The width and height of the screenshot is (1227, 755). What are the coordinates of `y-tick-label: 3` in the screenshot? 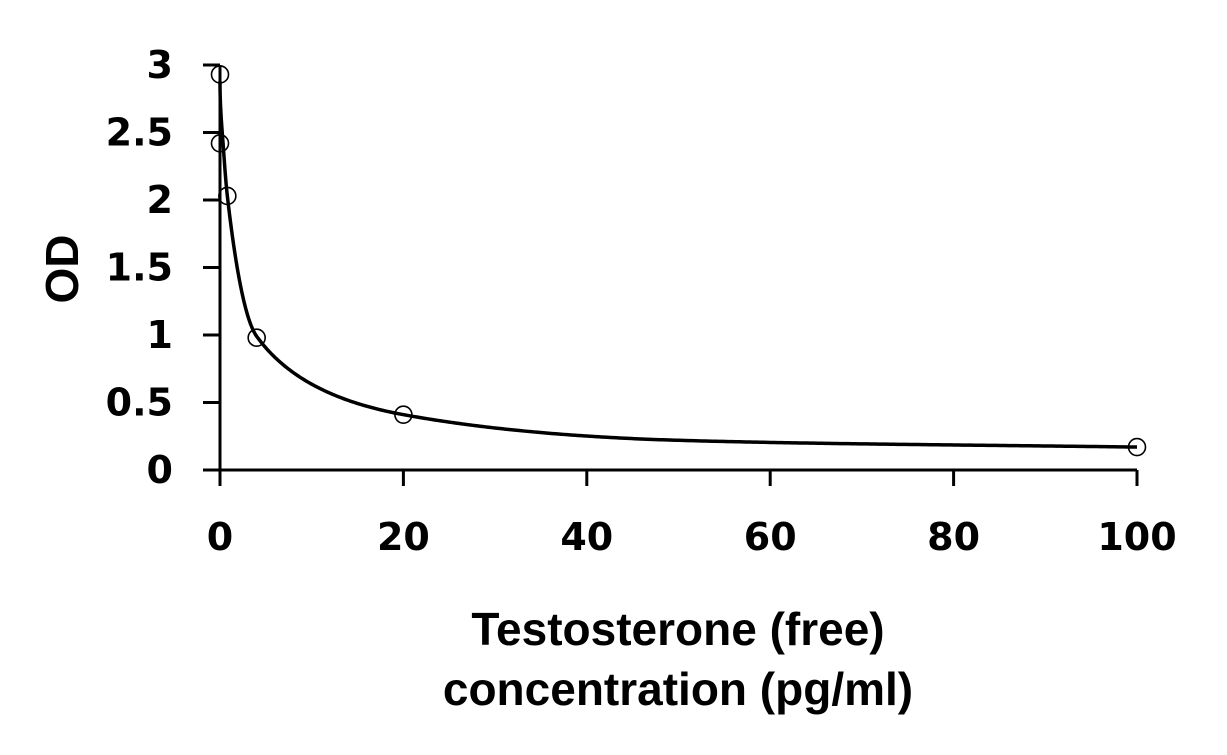 It's located at (160, 65).